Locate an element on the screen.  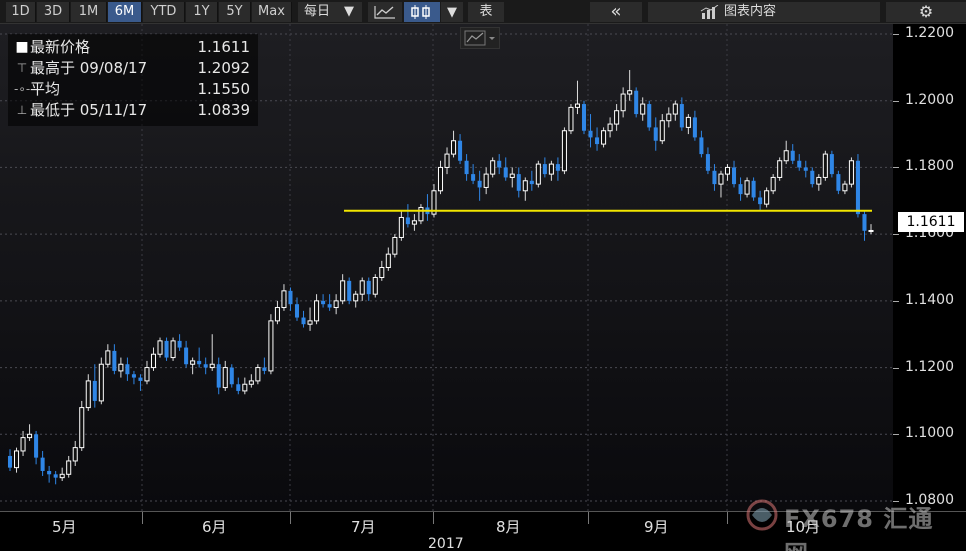
range-max-button: Max is located at coordinates (272, 12).